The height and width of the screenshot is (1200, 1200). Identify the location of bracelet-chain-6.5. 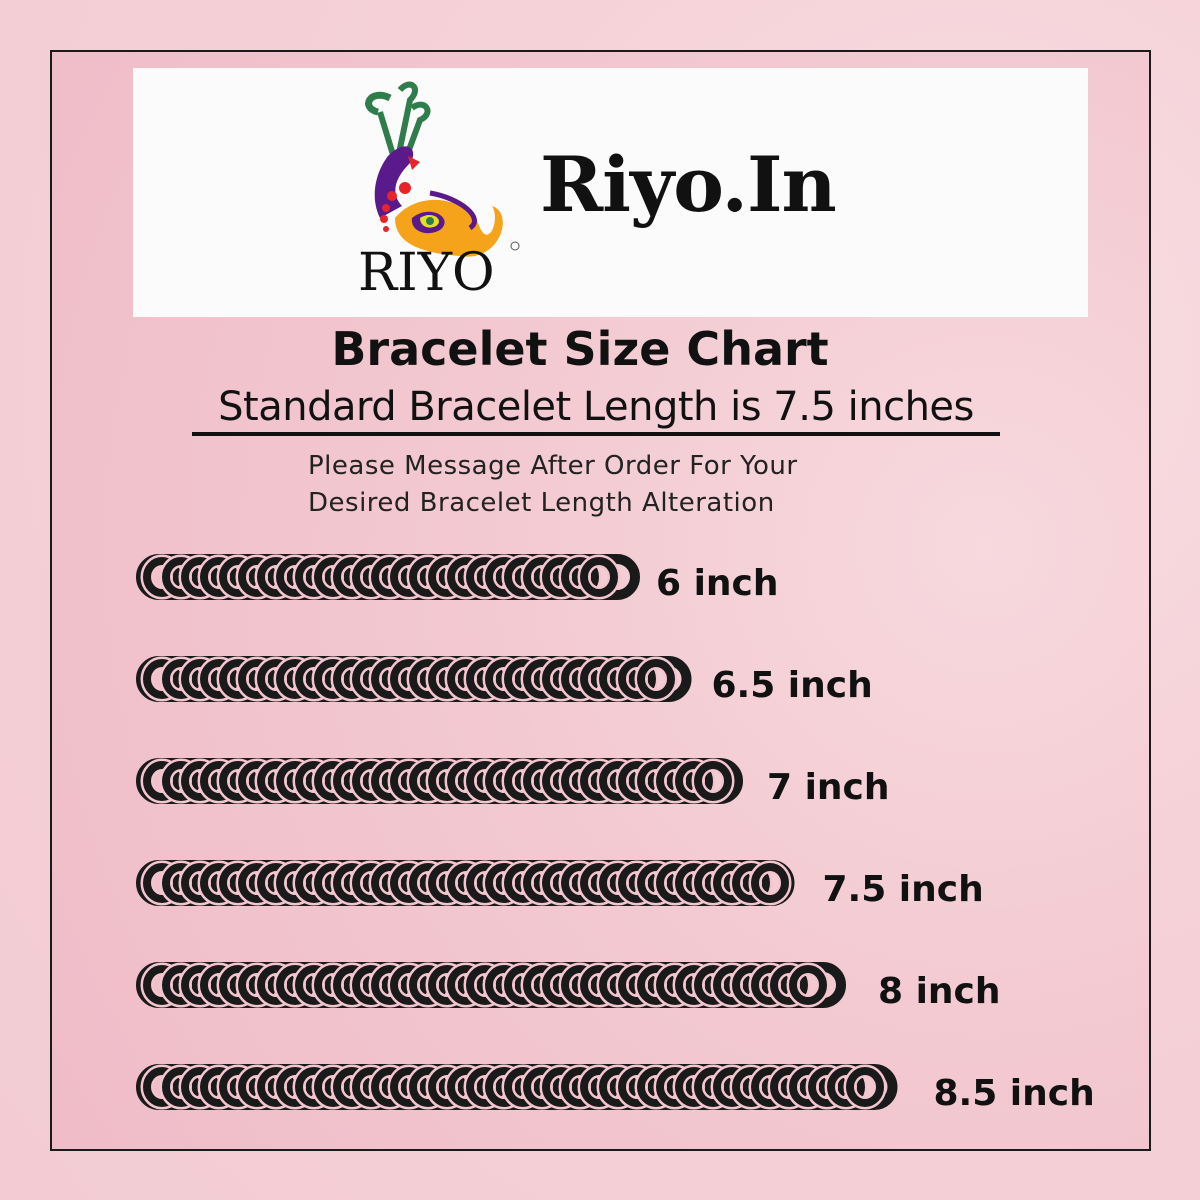
(414, 679).